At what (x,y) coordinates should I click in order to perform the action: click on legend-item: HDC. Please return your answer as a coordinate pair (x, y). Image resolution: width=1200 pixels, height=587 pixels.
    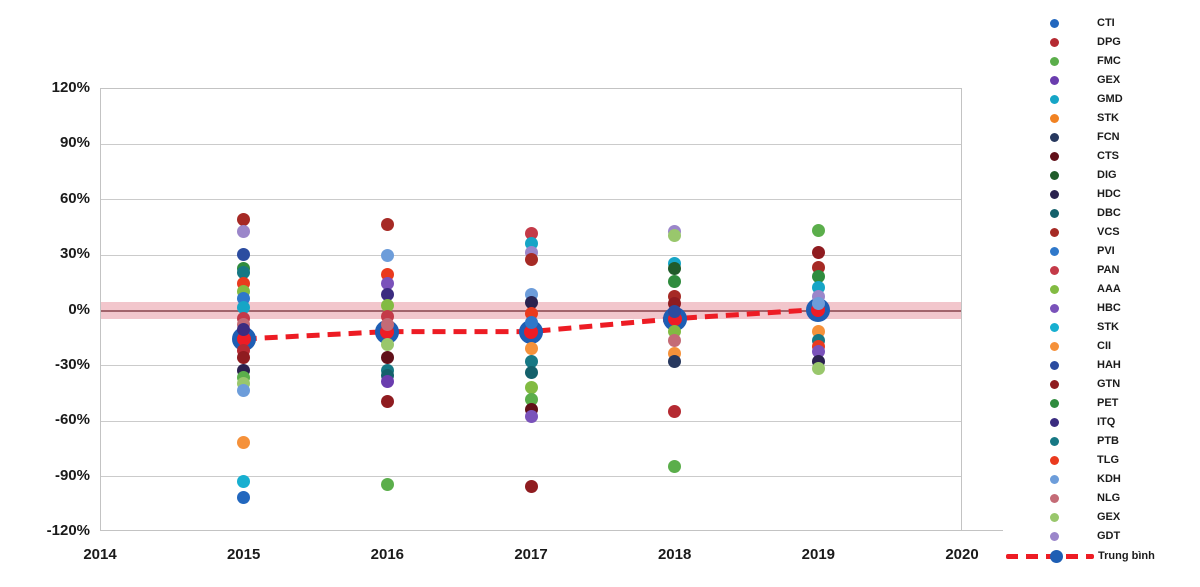
    Looking at the image, I should click on (1085, 194).